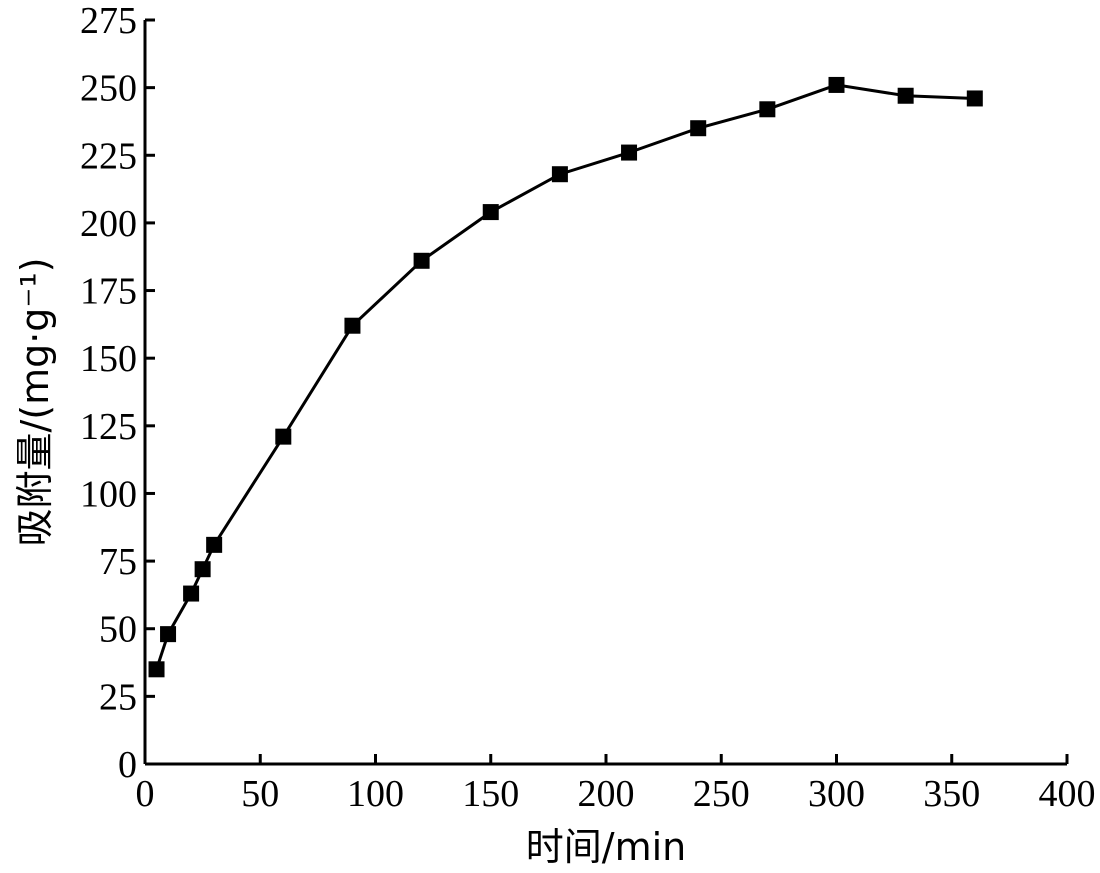  I want to click on y-tick-label: 150, so click(108, 359).